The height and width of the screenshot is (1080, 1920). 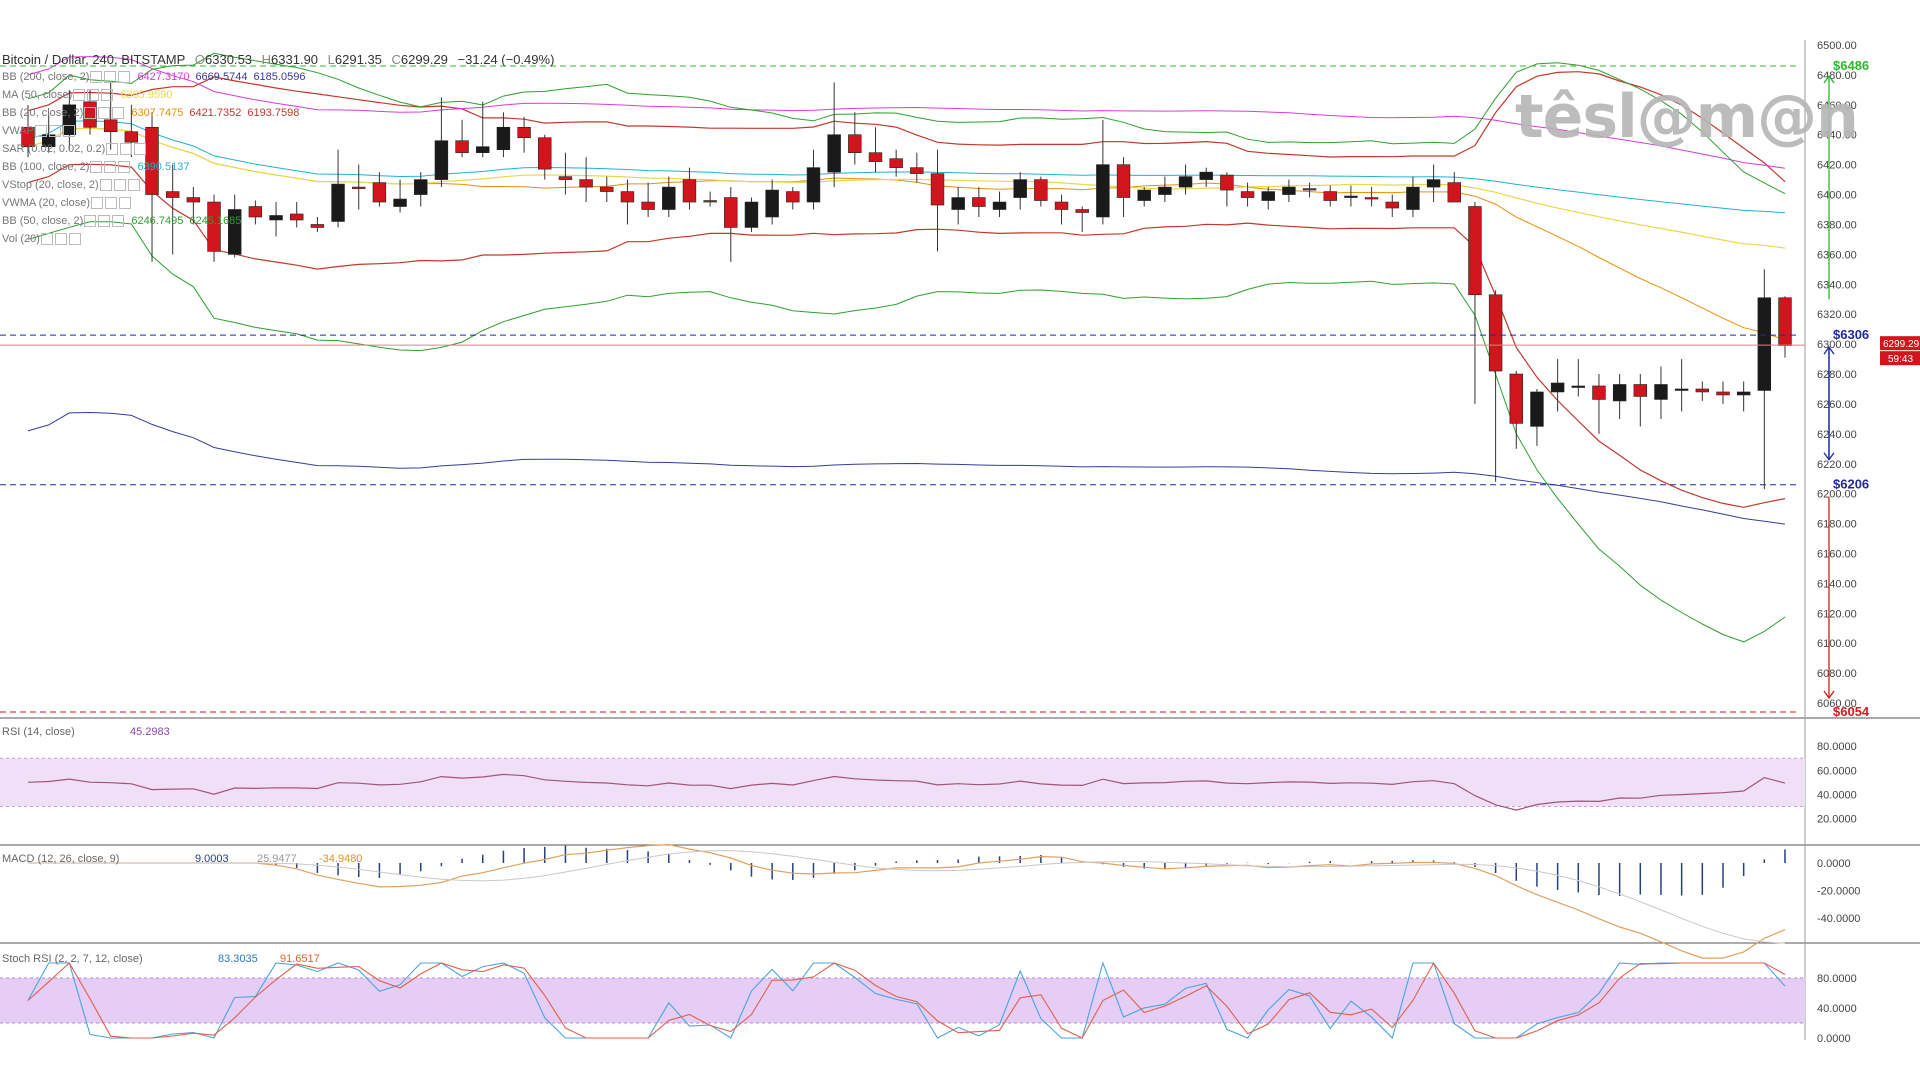 I want to click on legend-row: Vol (20), so click(x=42, y=239).